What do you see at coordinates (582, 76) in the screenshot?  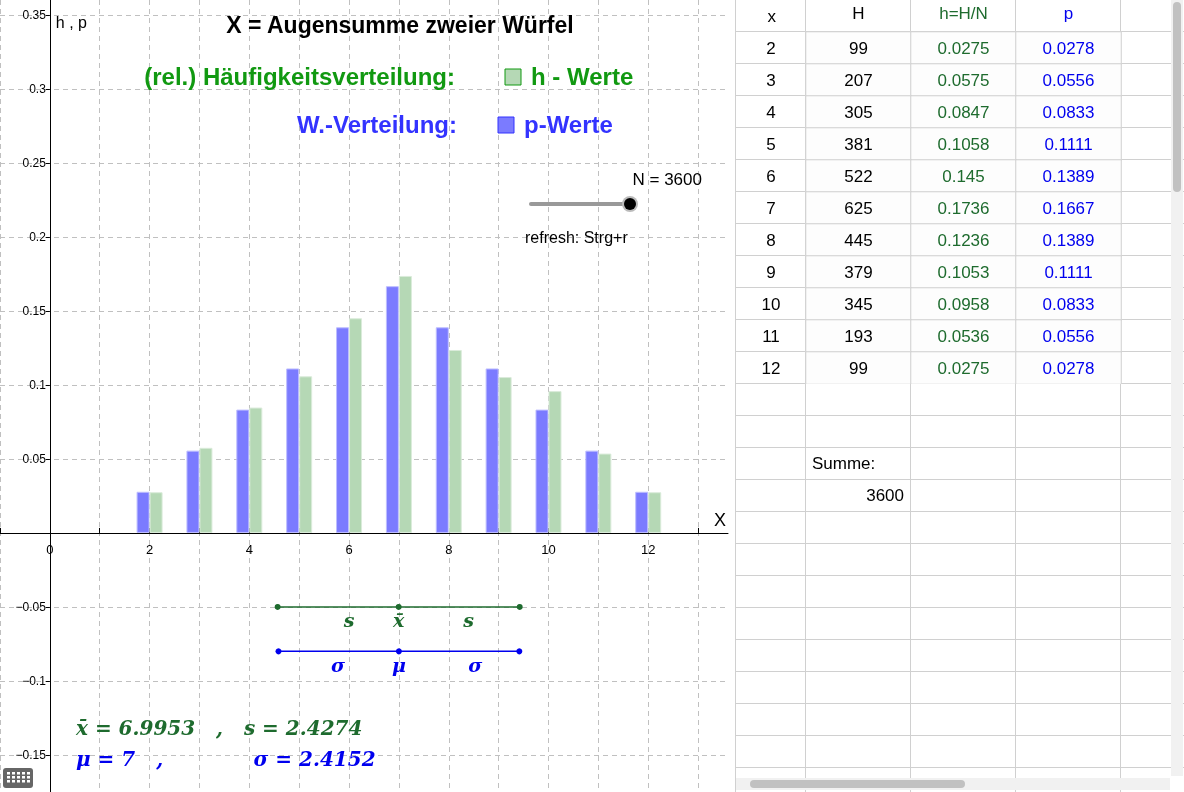 I see `legend-label: h - Werte` at bounding box center [582, 76].